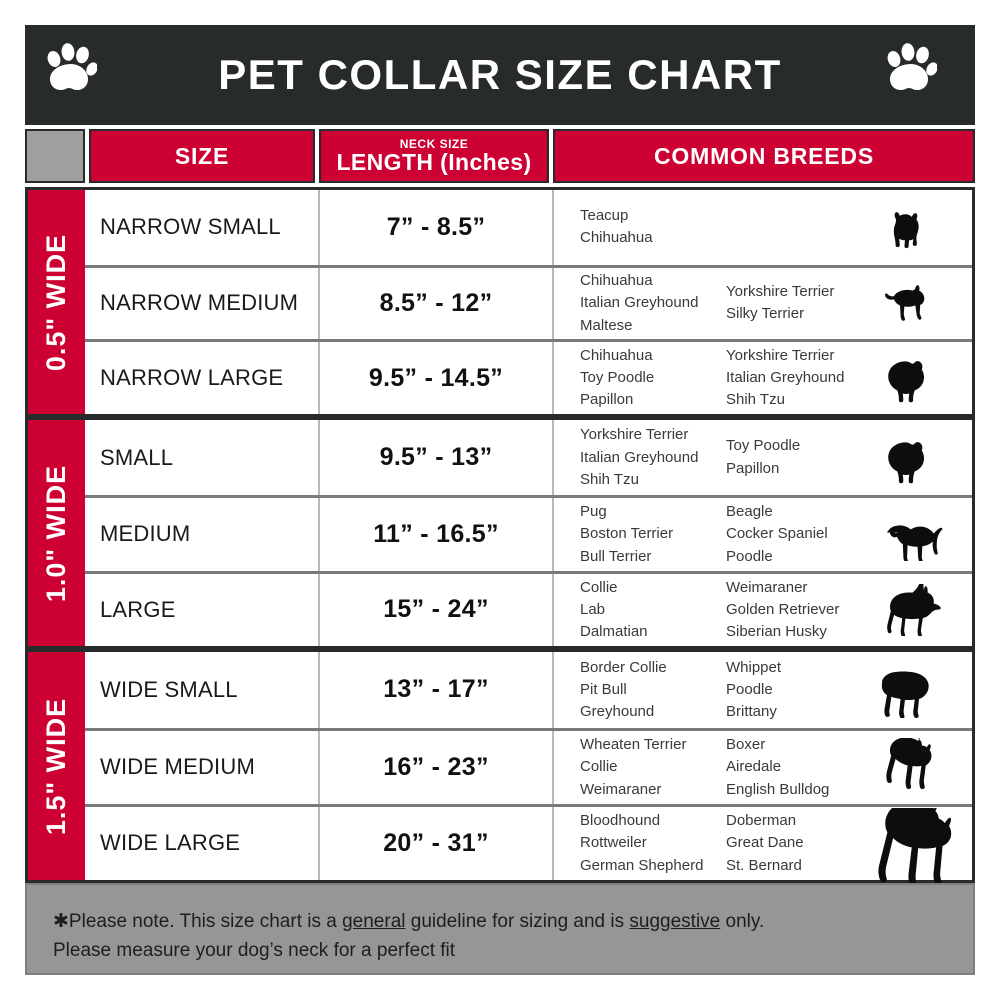 The width and height of the screenshot is (1000, 1000). I want to click on table-row: NARROW SMALL 7” - 8.5” Teacup Chihuahua, so click(528, 227).